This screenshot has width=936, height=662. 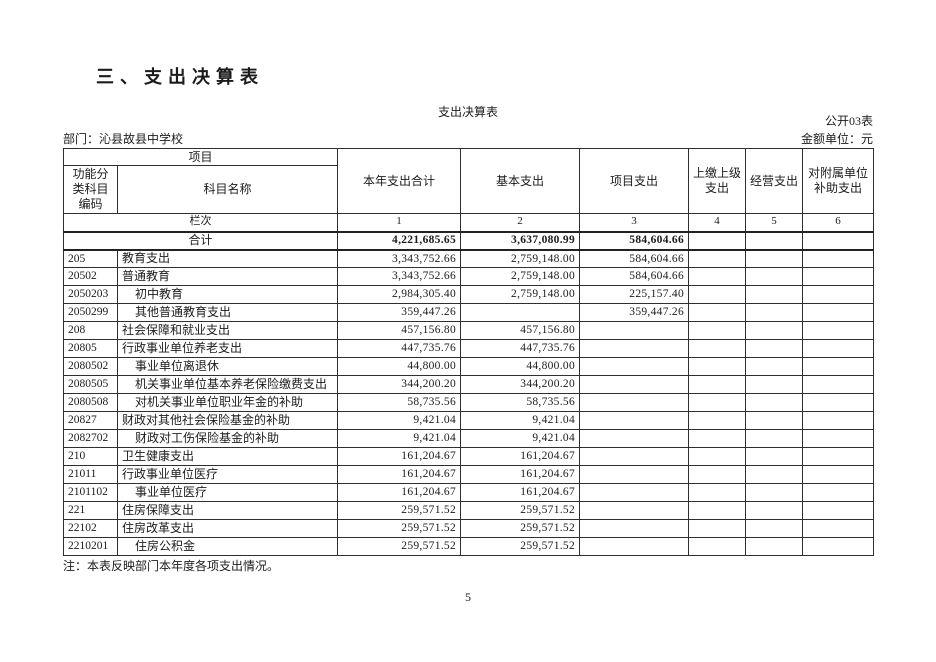 I want to click on page-number: 5, so click(x=468, y=597).